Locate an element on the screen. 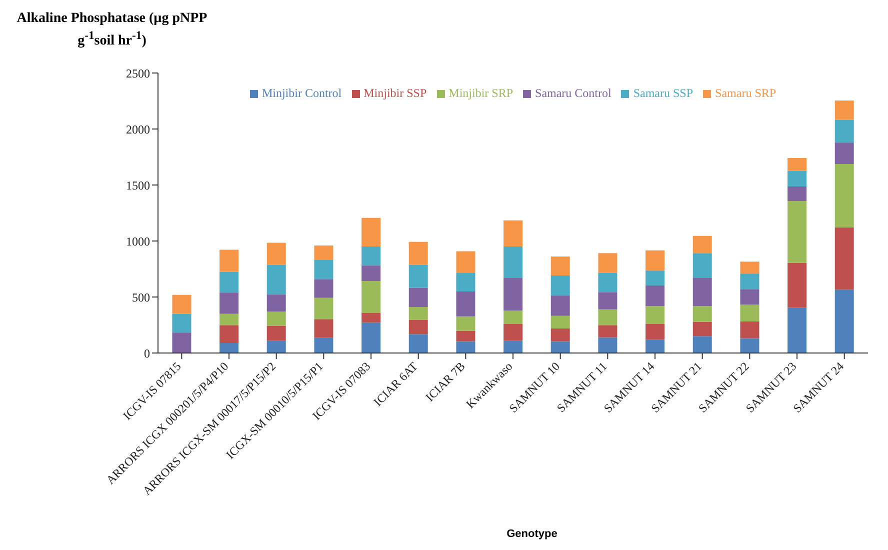 Image resolution: width=888 pixels, height=550 pixels. y-tick-label: 1000 is located at coordinates (138, 241).